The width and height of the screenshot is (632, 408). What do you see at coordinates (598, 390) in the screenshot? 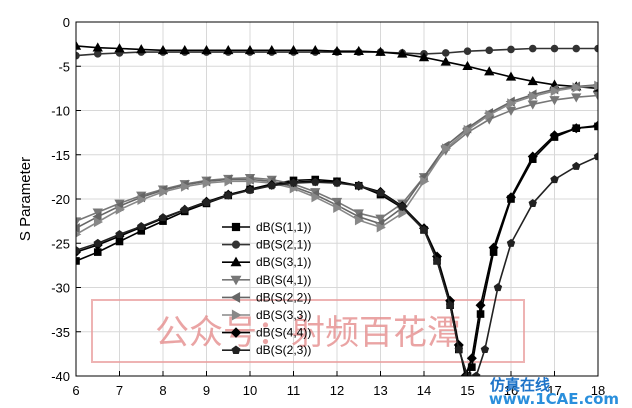
I see `x-tick-label: 18` at bounding box center [598, 390].